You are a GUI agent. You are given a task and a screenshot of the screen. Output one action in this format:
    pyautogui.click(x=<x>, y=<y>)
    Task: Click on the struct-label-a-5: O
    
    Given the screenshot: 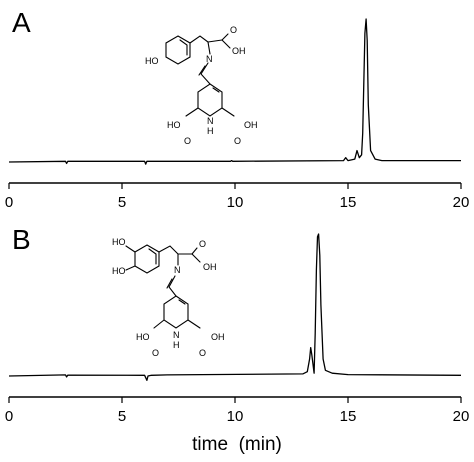 What is the action you would take?
    pyautogui.click(x=187, y=141)
    